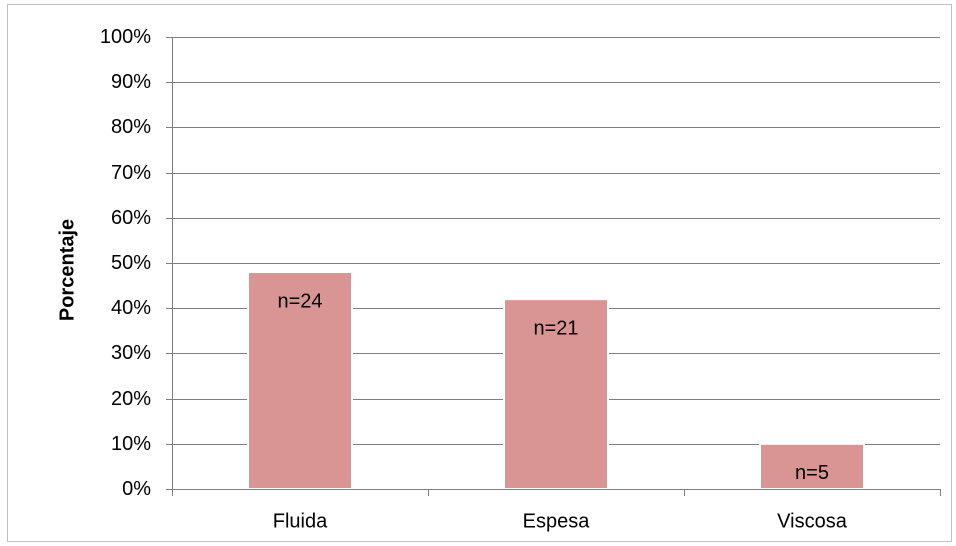 Image resolution: width=956 pixels, height=546 pixels. Describe the element at coordinates (299, 301) in the screenshot. I see `data-label-fluida: n=24` at that location.